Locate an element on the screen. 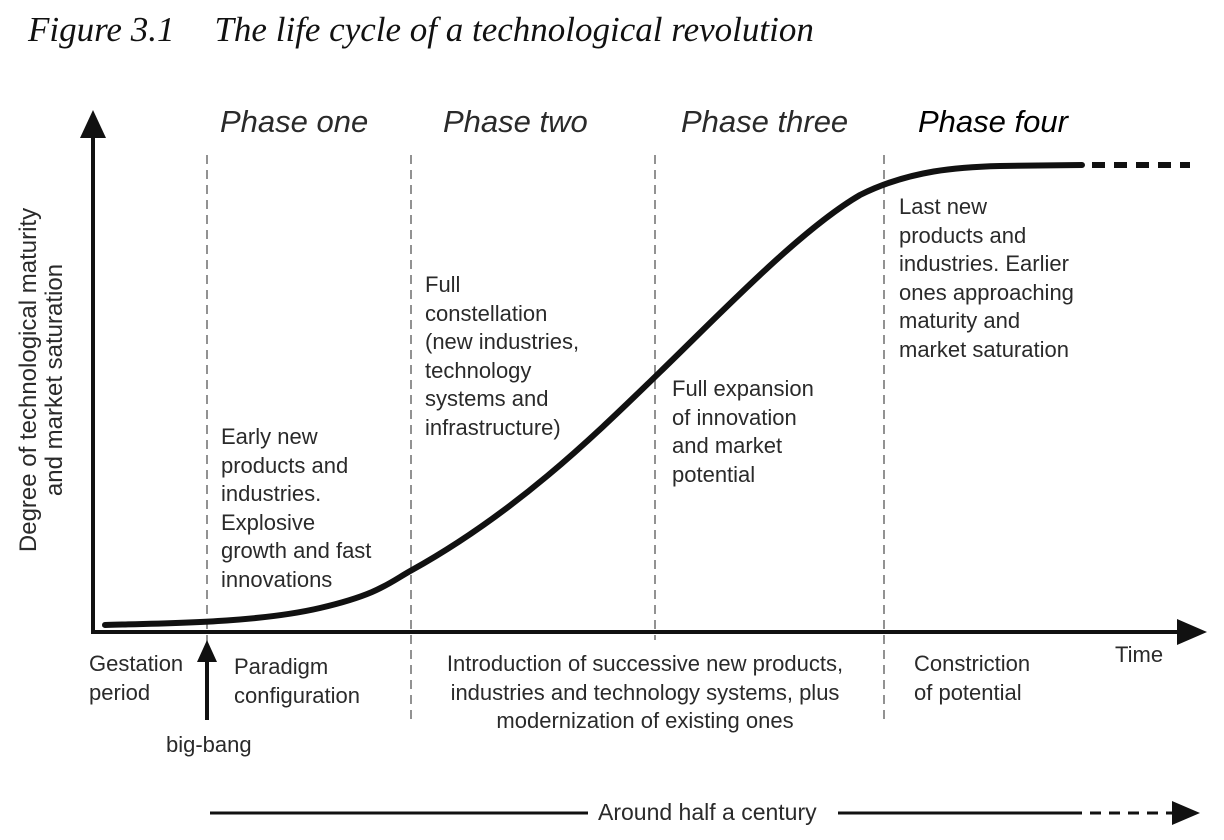  y-axis-arrowhead is located at coordinates (93, 124).